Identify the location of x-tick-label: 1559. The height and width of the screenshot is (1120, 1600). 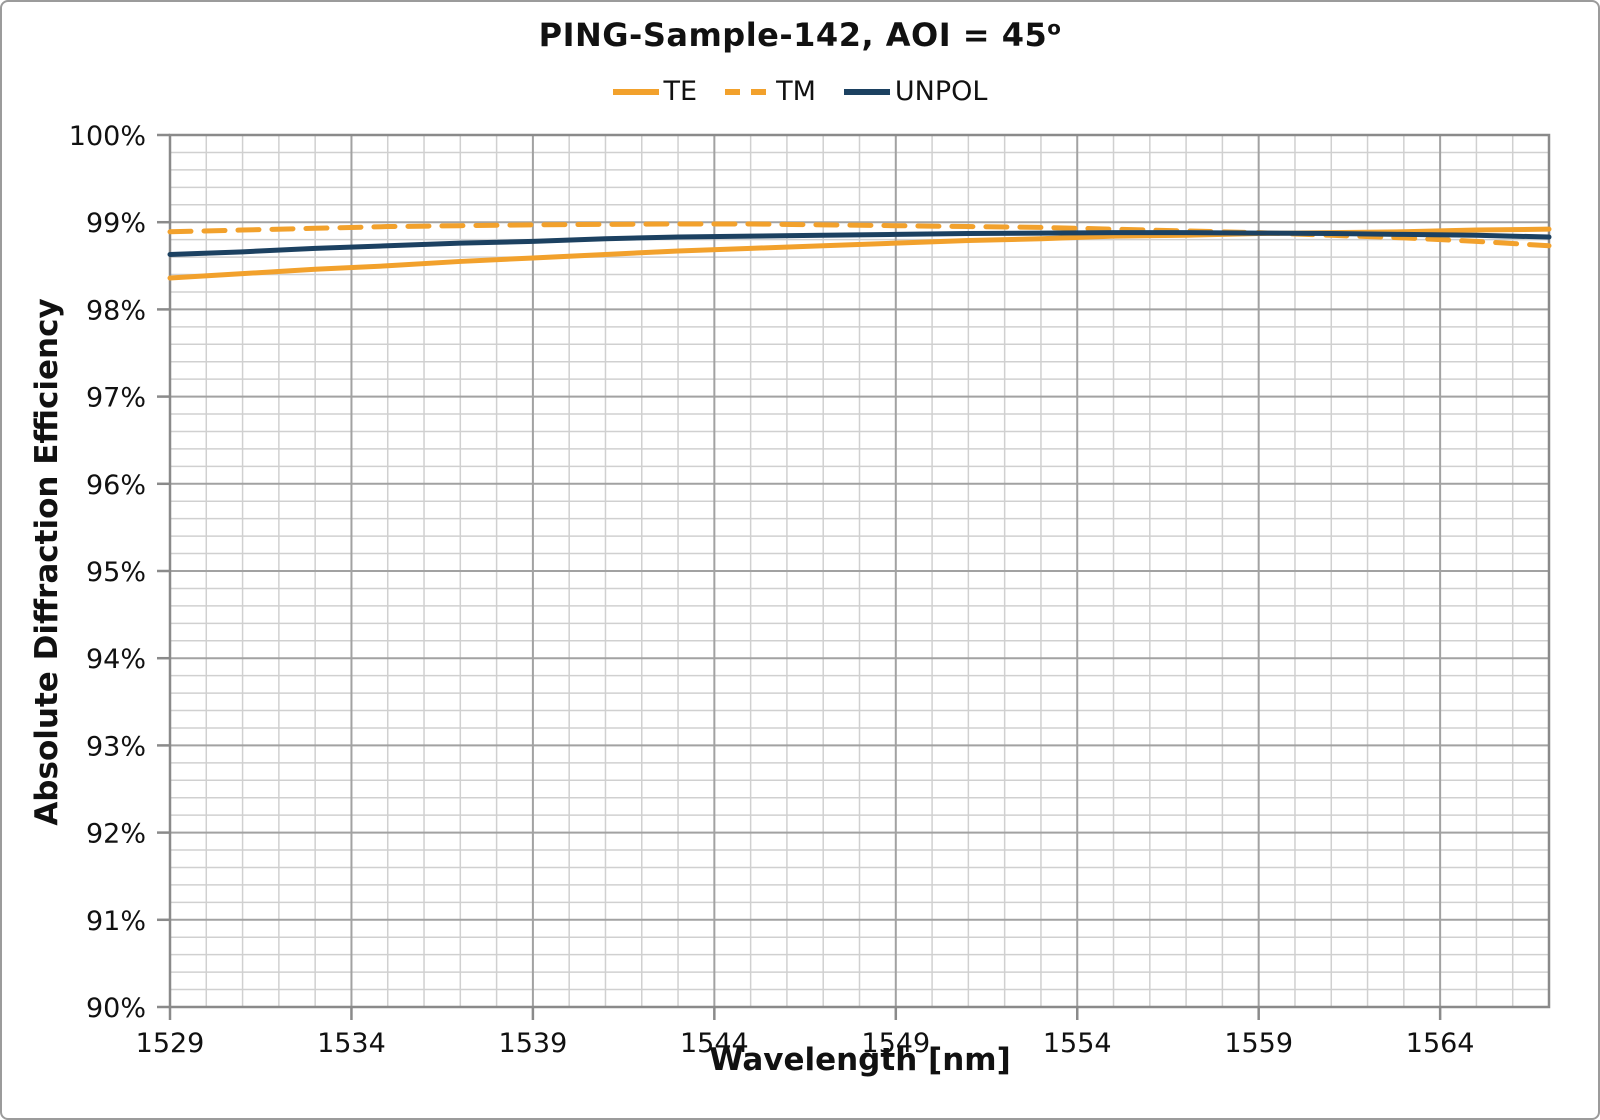
(1258, 1043).